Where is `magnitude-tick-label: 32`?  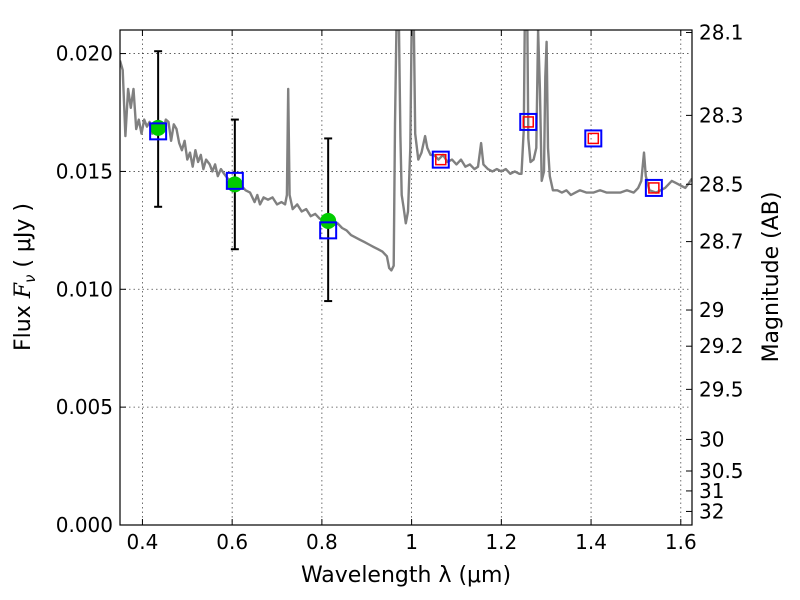 magnitude-tick-label: 32 is located at coordinates (711, 511).